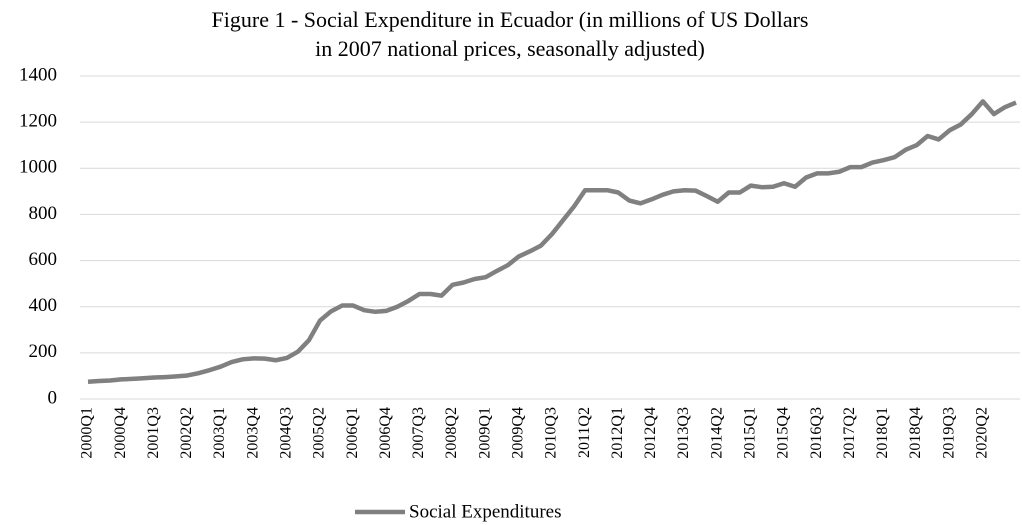 The width and height of the screenshot is (1022, 525). Describe the element at coordinates (38, 167) in the screenshot. I see `y-tick-label: 1000` at that location.